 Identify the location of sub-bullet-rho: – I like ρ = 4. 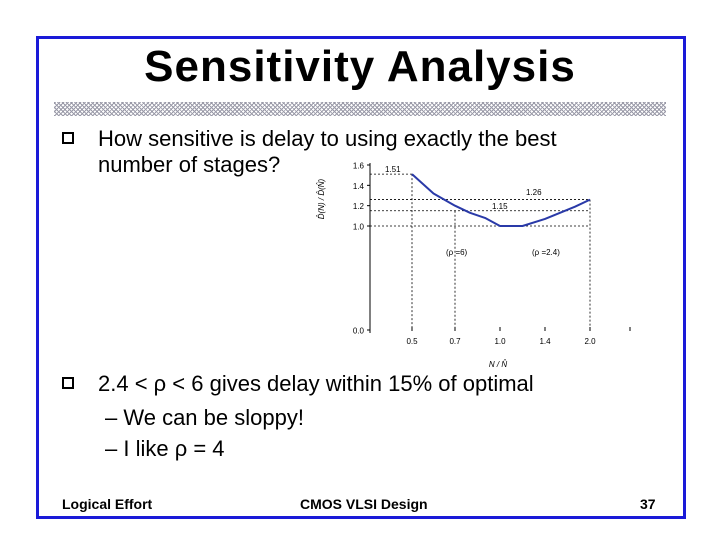
(165, 448).